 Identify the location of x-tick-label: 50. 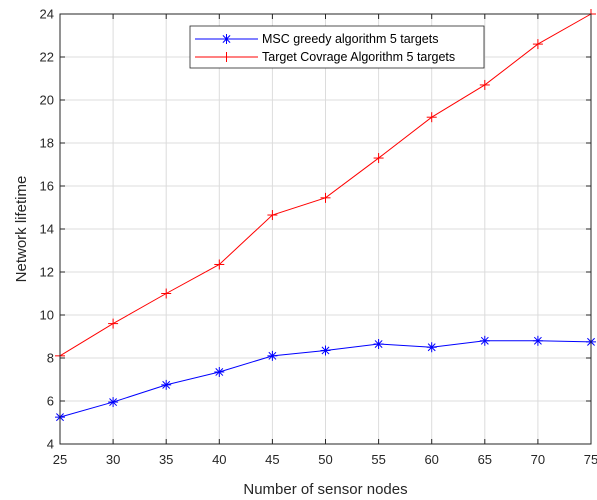
(325, 459).